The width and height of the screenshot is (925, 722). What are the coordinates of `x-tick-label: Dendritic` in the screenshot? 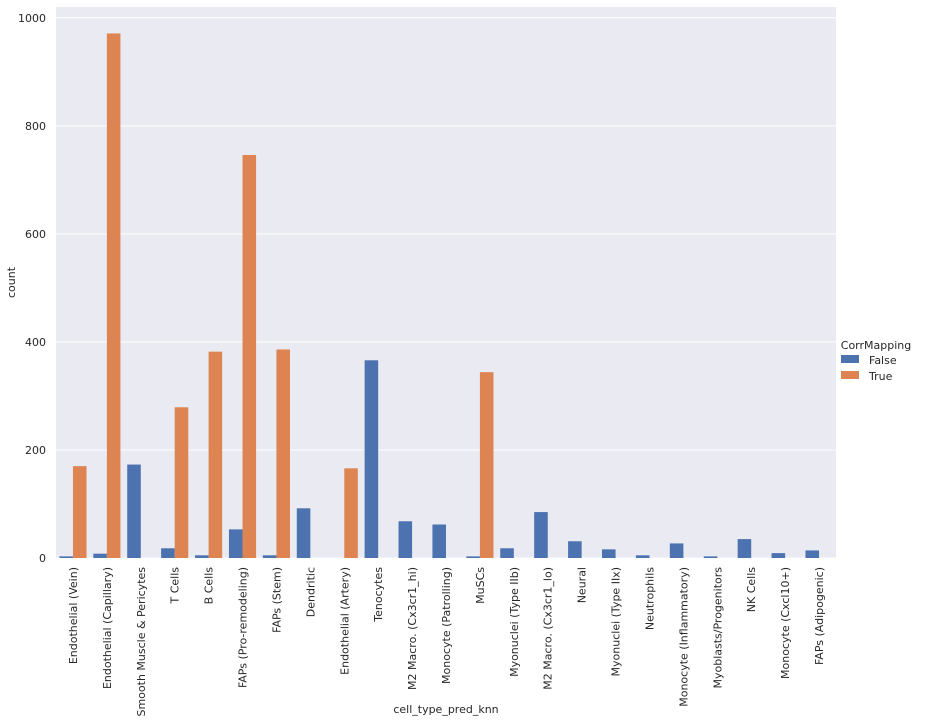 It's located at (310, 592).